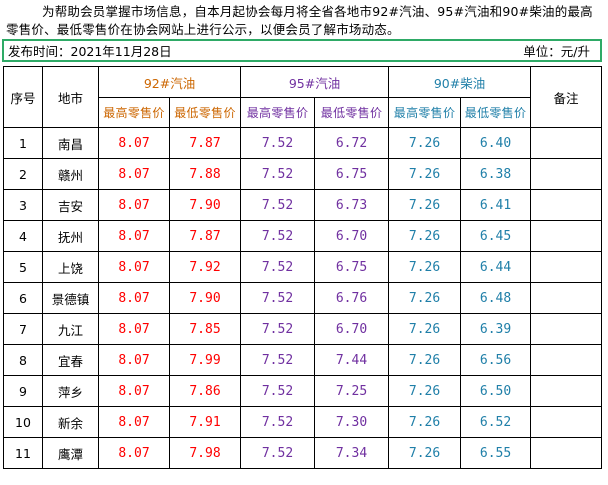 This screenshot has height=485, width=608. Describe the element at coordinates (352, 112) in the screenshot. I see `header-gas95-min: 最低零售价` at that location.